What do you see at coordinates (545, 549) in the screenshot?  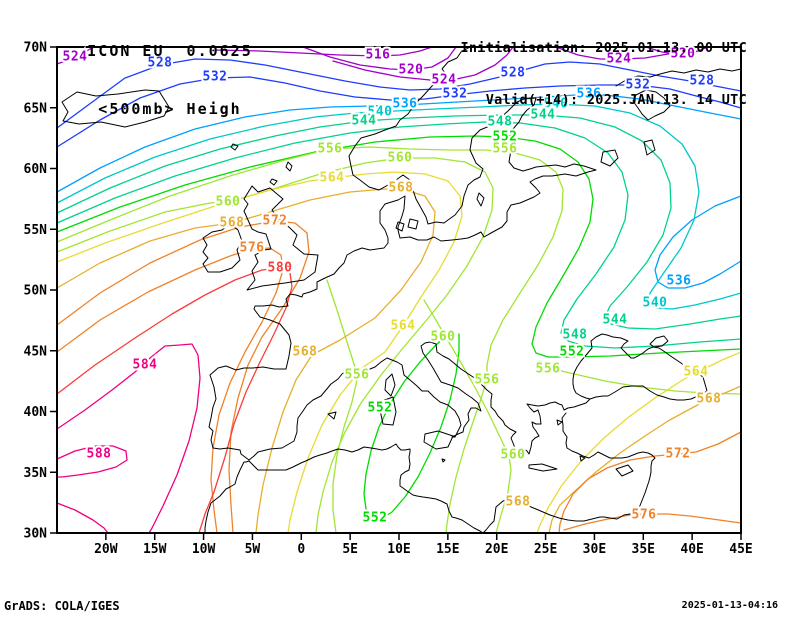 I see `lon-tick-label: 25E` at bounding box center [545, 549].